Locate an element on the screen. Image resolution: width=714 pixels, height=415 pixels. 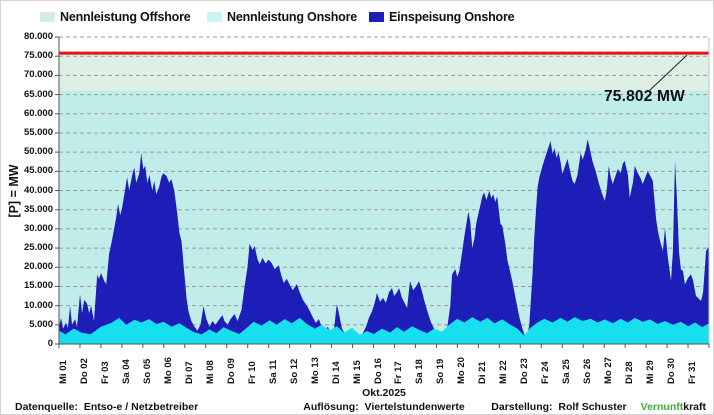
y-tick-label: 35.000 is located at coordinates (38, 209).